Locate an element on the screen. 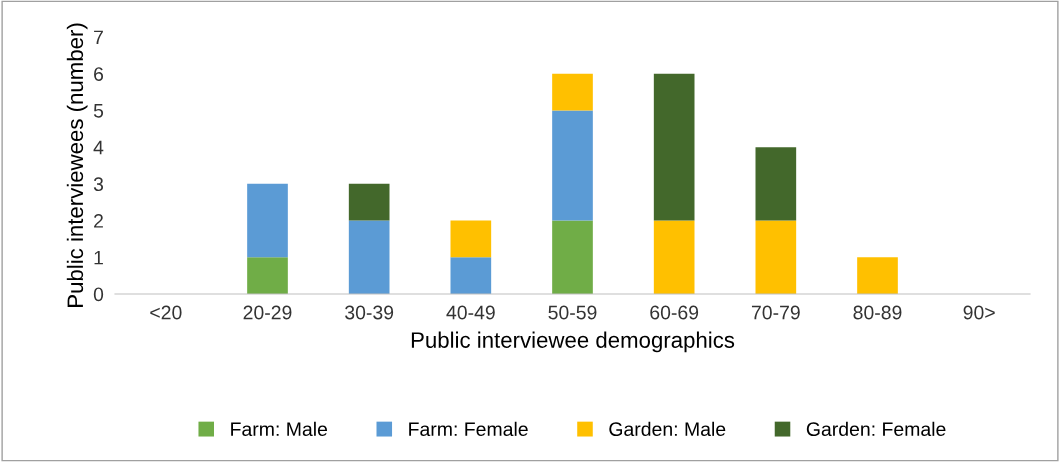  x-tick-label: <20 is located at coordinates (166, 312).